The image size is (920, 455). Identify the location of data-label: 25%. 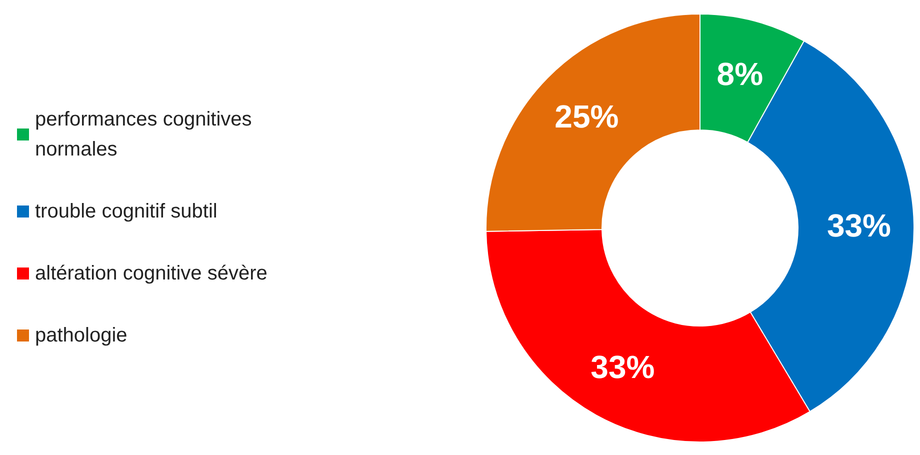
(586, 116).